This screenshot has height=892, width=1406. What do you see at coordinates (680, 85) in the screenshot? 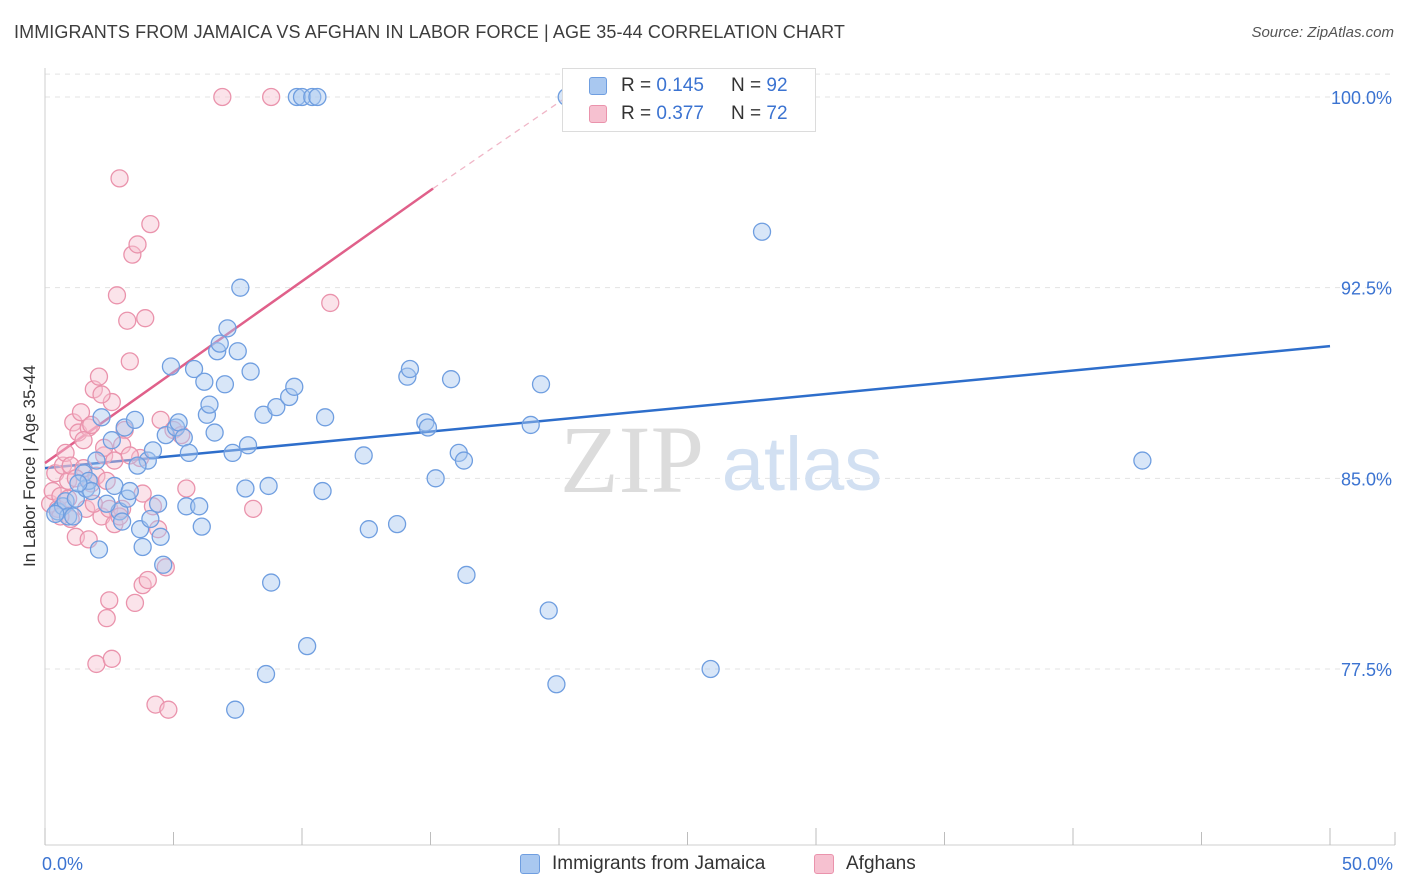
I see `legend-r-value: 0.145` at bounding box center [680, 85].